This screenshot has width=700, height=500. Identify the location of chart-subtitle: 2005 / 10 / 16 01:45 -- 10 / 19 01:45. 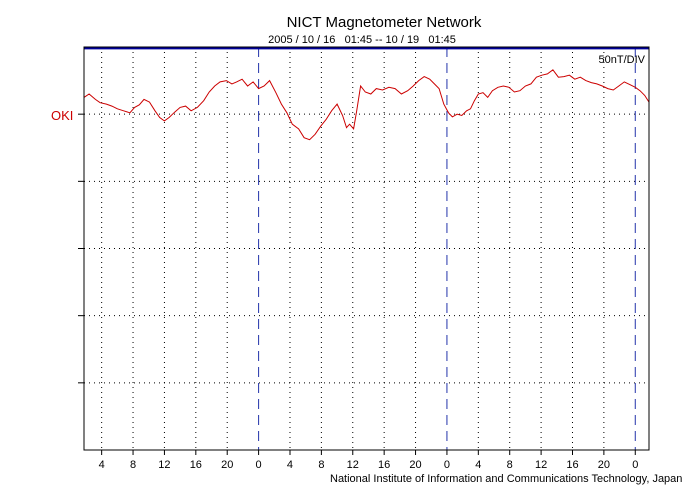
(362, 40).